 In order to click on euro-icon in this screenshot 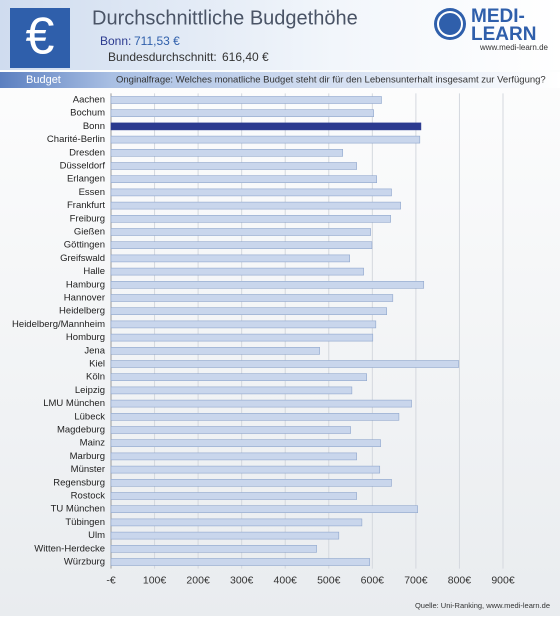, I will do `click(40, 38)`.